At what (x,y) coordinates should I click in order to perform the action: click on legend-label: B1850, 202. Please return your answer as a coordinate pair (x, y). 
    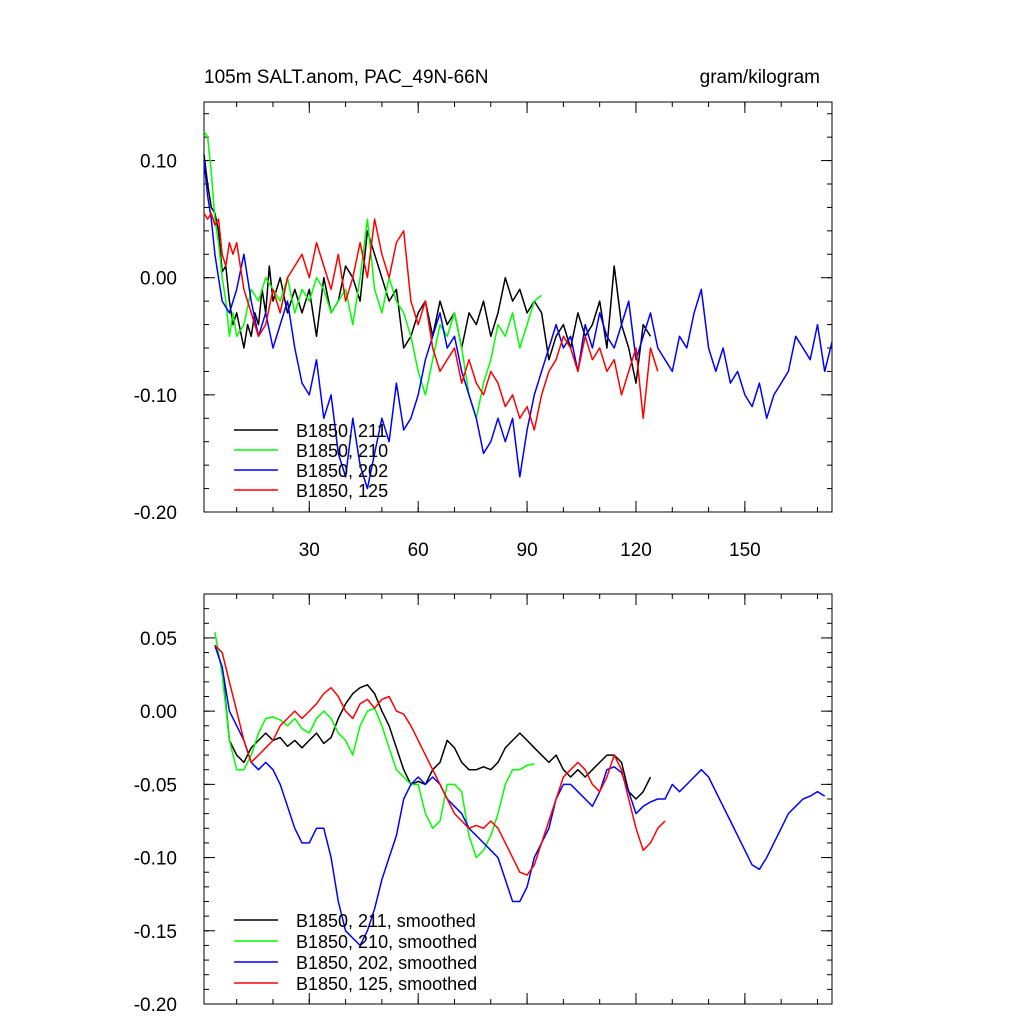
    Looking at the image, I should click on (342, 471).